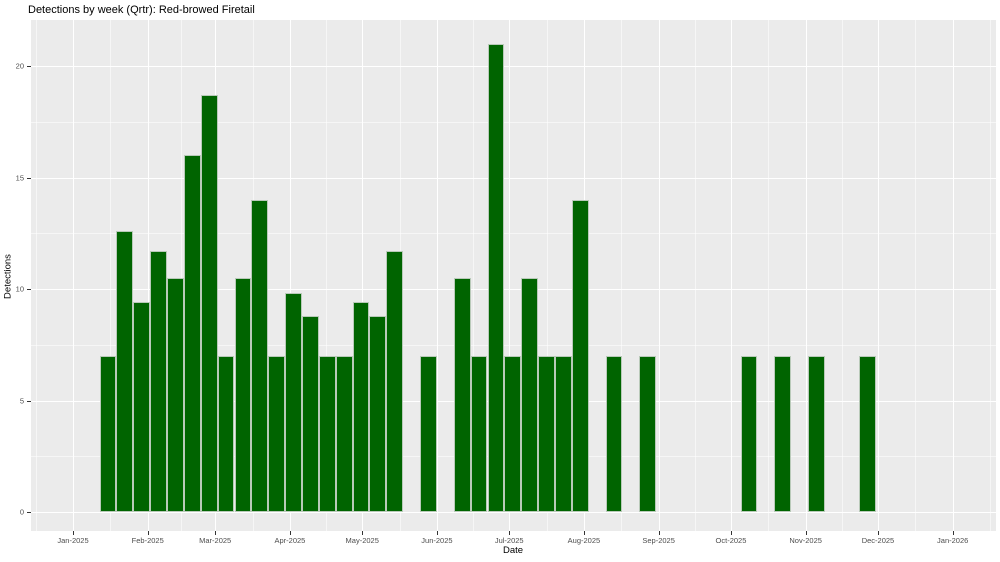  What do you see at coordinates (362, 540) in the screenshot?
I see `x-tick-label: May-2025` at bounding box center [362, 540].